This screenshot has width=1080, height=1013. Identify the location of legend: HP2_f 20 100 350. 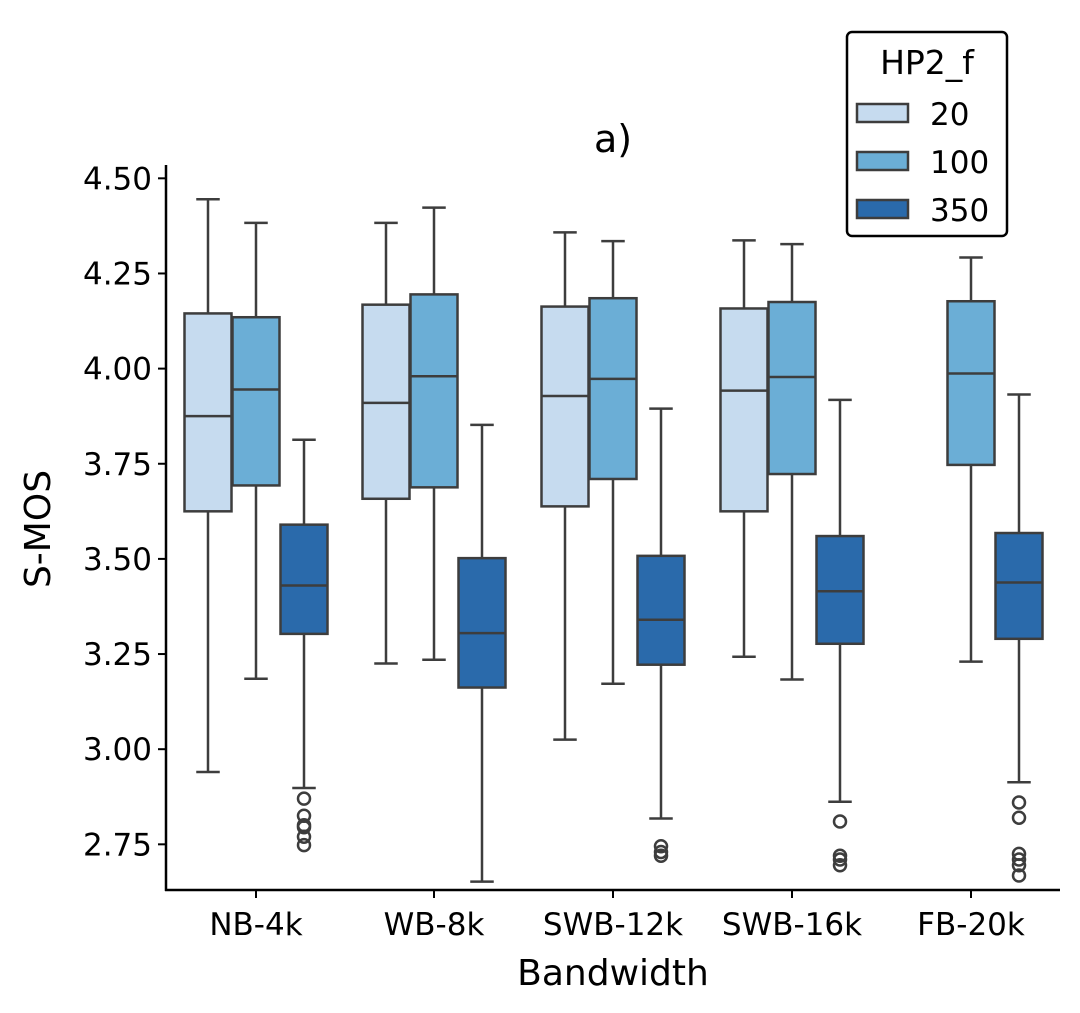
(927, 134).